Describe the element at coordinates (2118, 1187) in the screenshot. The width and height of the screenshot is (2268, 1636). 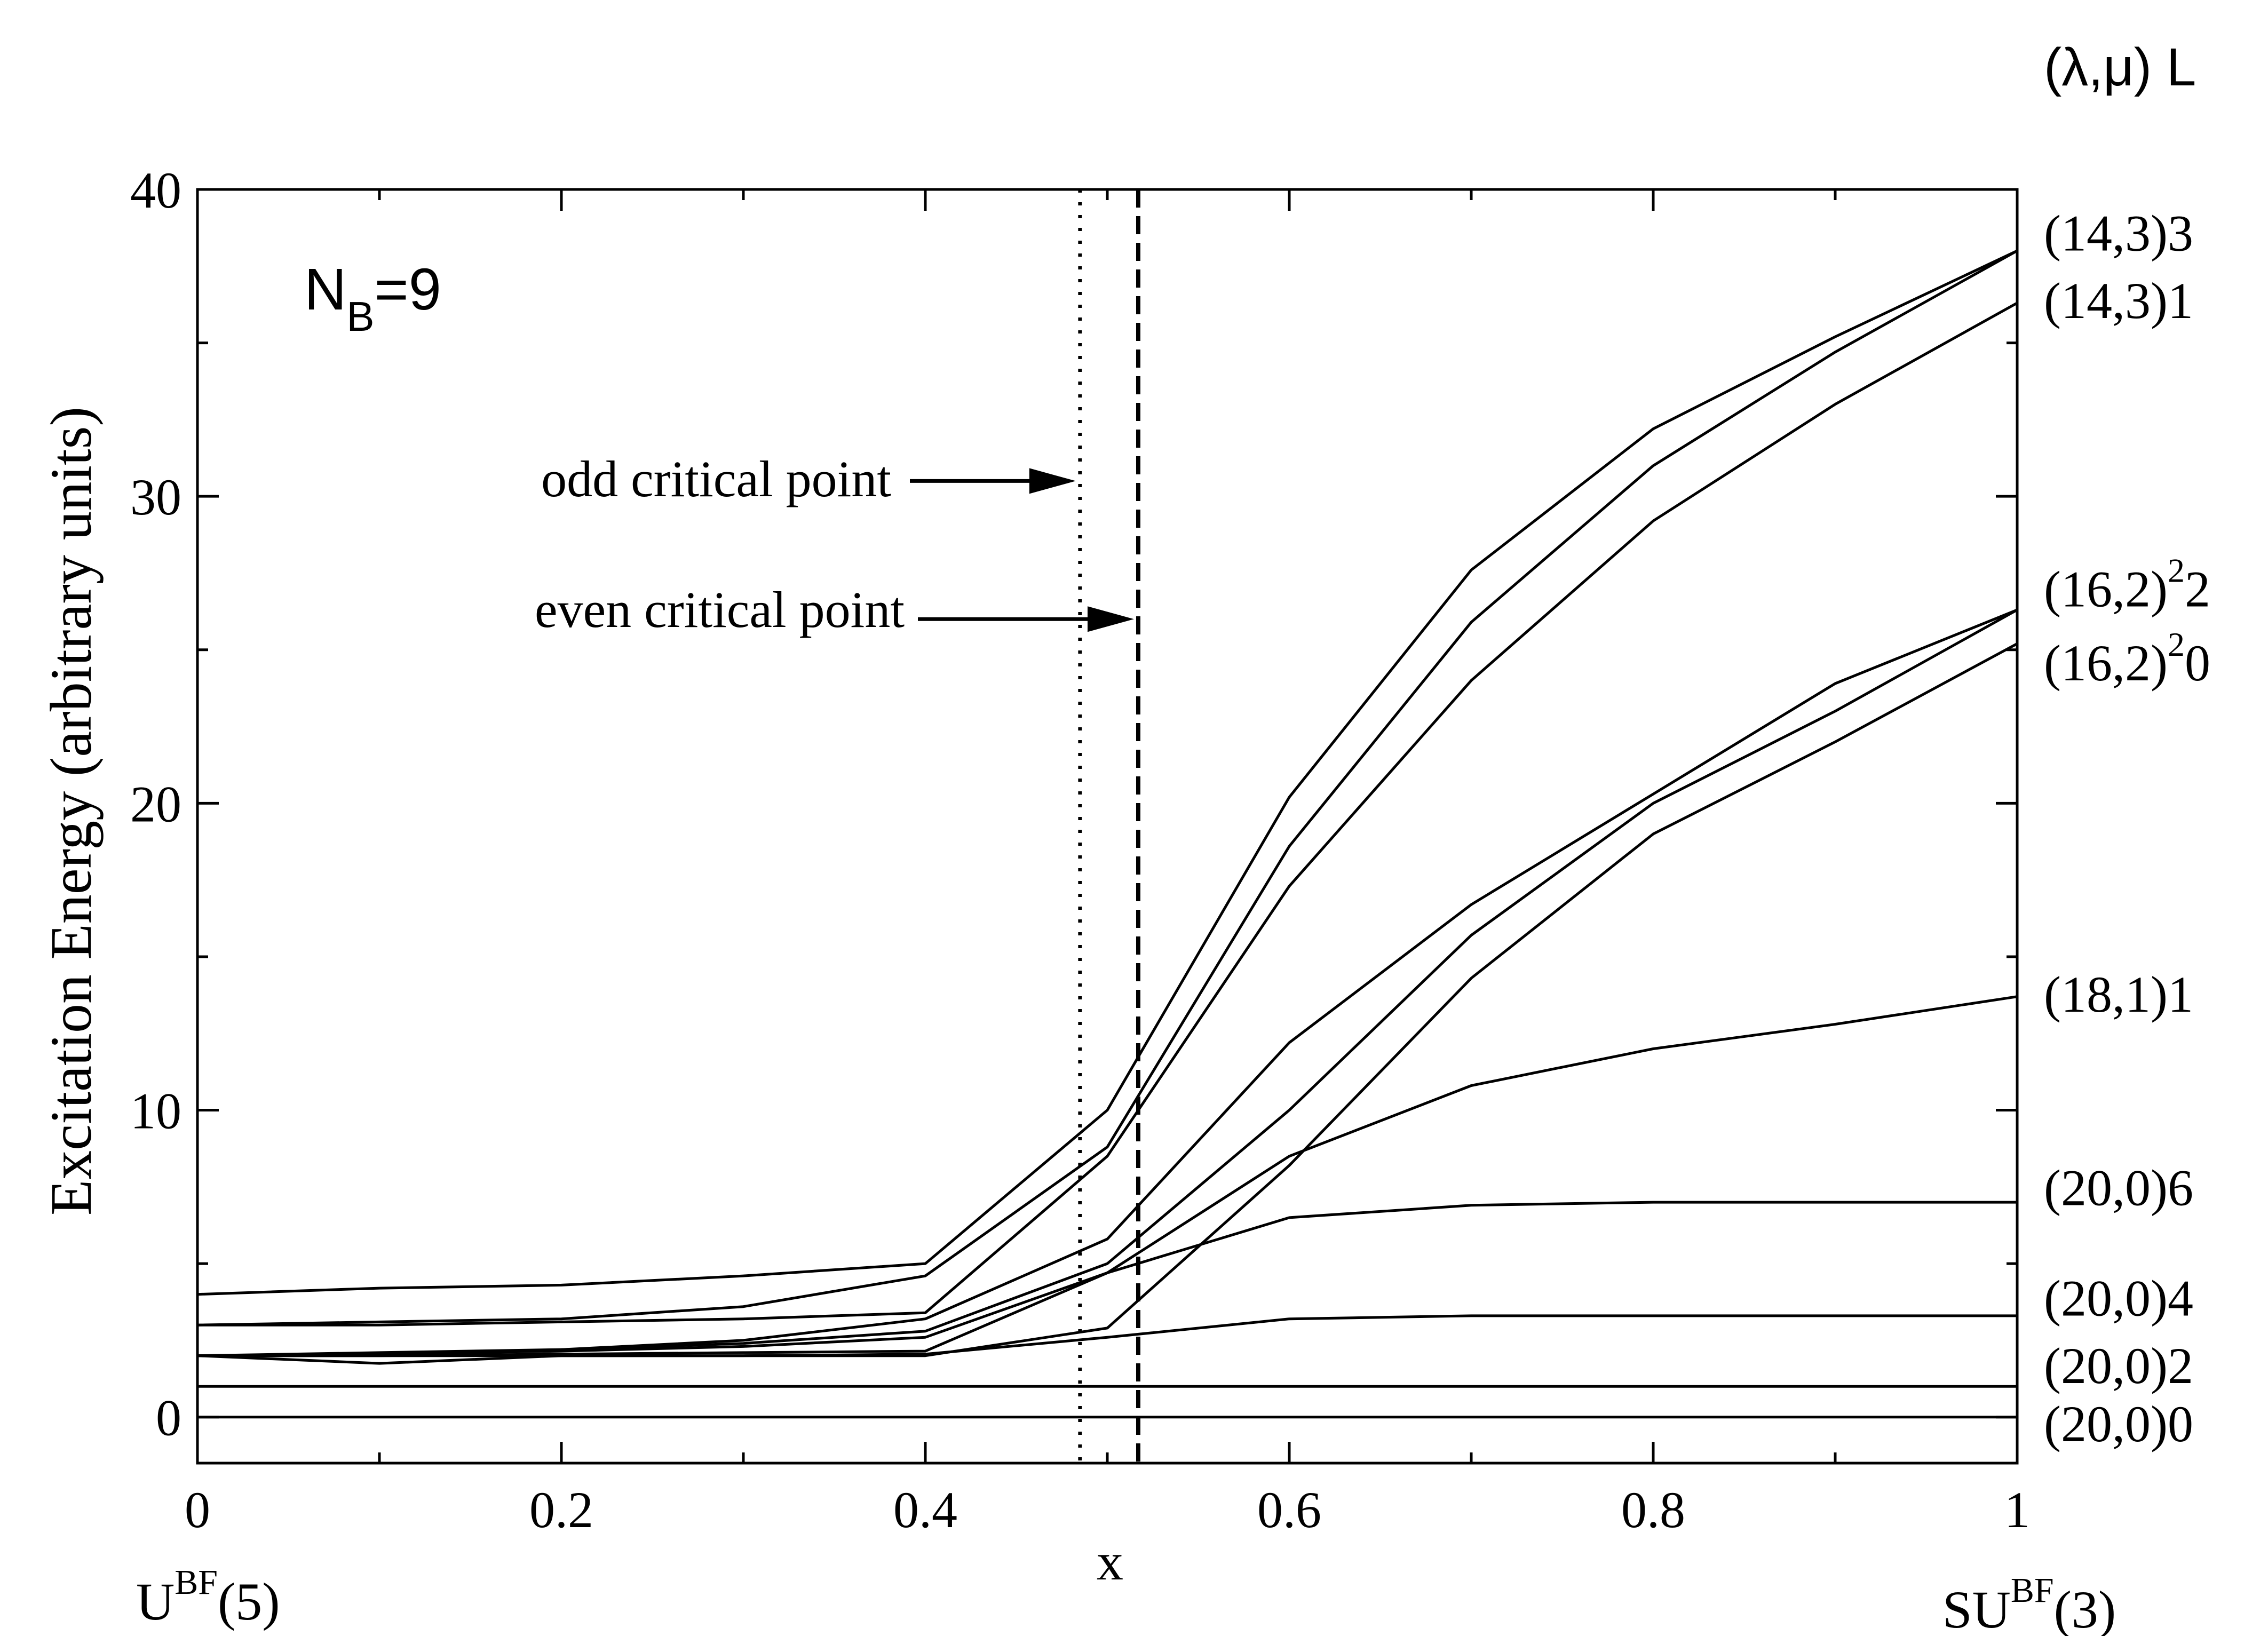
I see `series-label: (20,0)6` at that location.